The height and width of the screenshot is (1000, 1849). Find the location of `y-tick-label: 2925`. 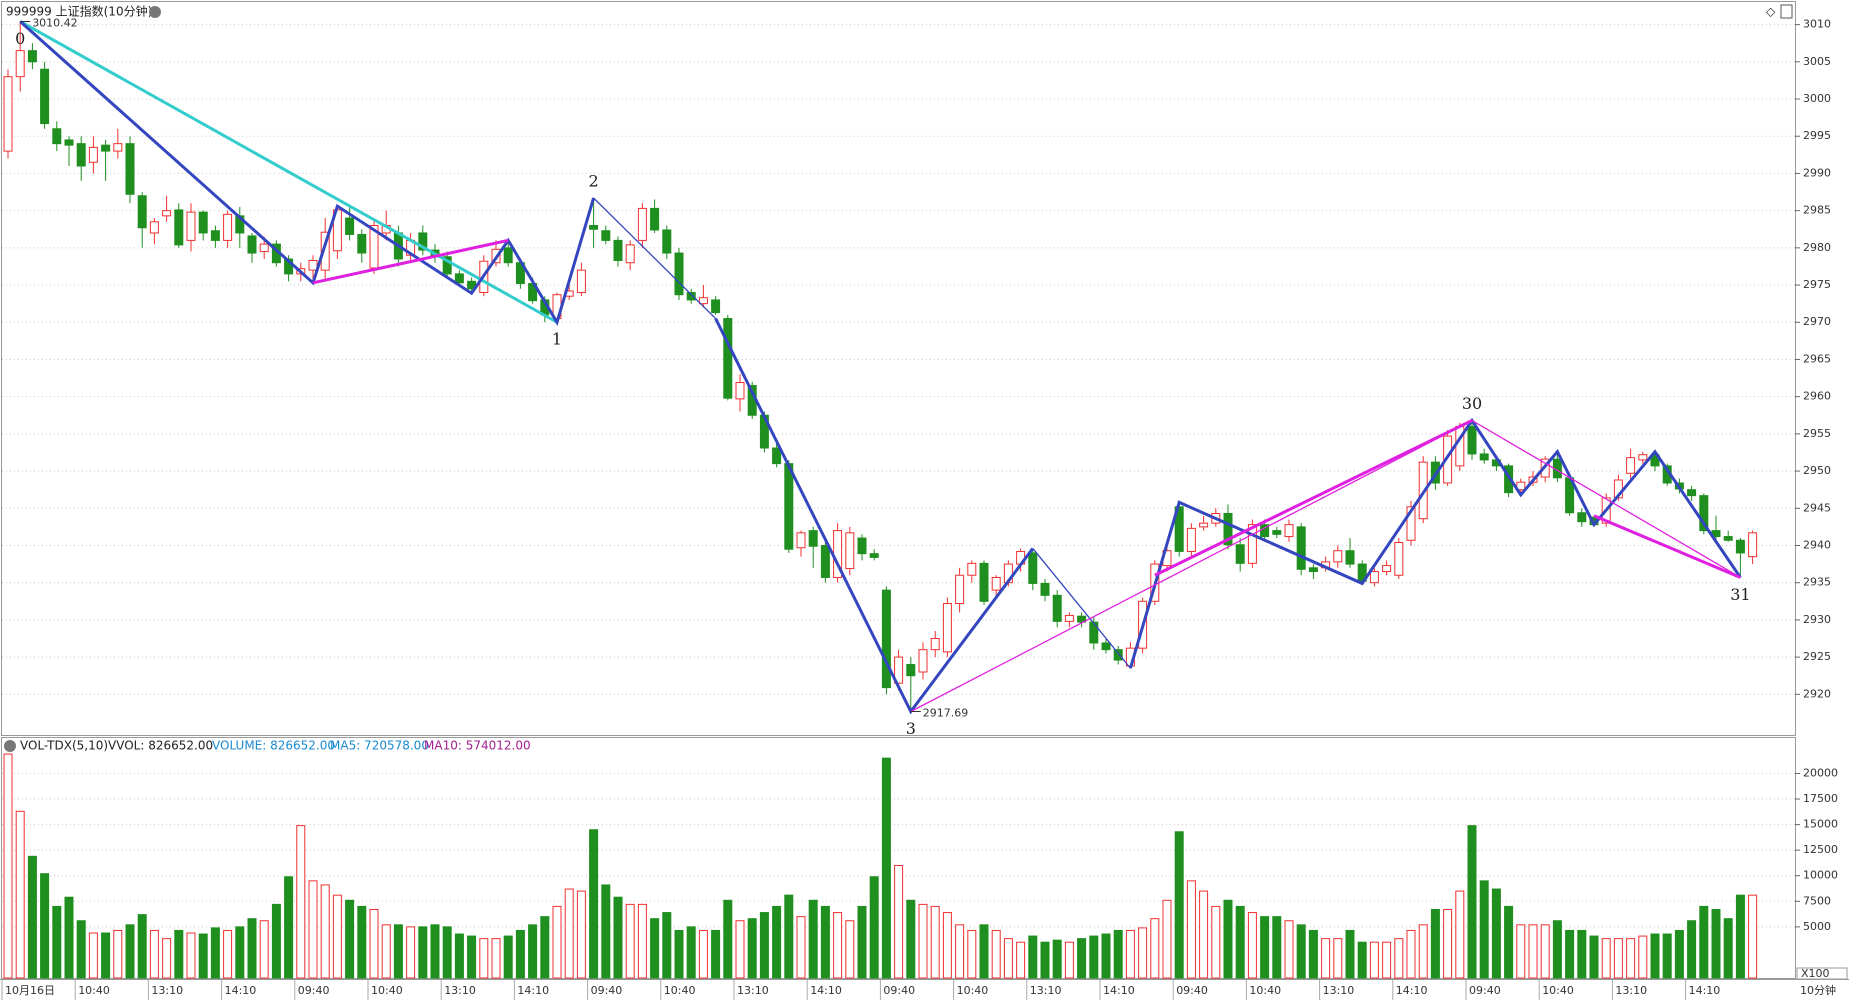

y-tick-label: 2925 is located at coordinates (1817, 656).